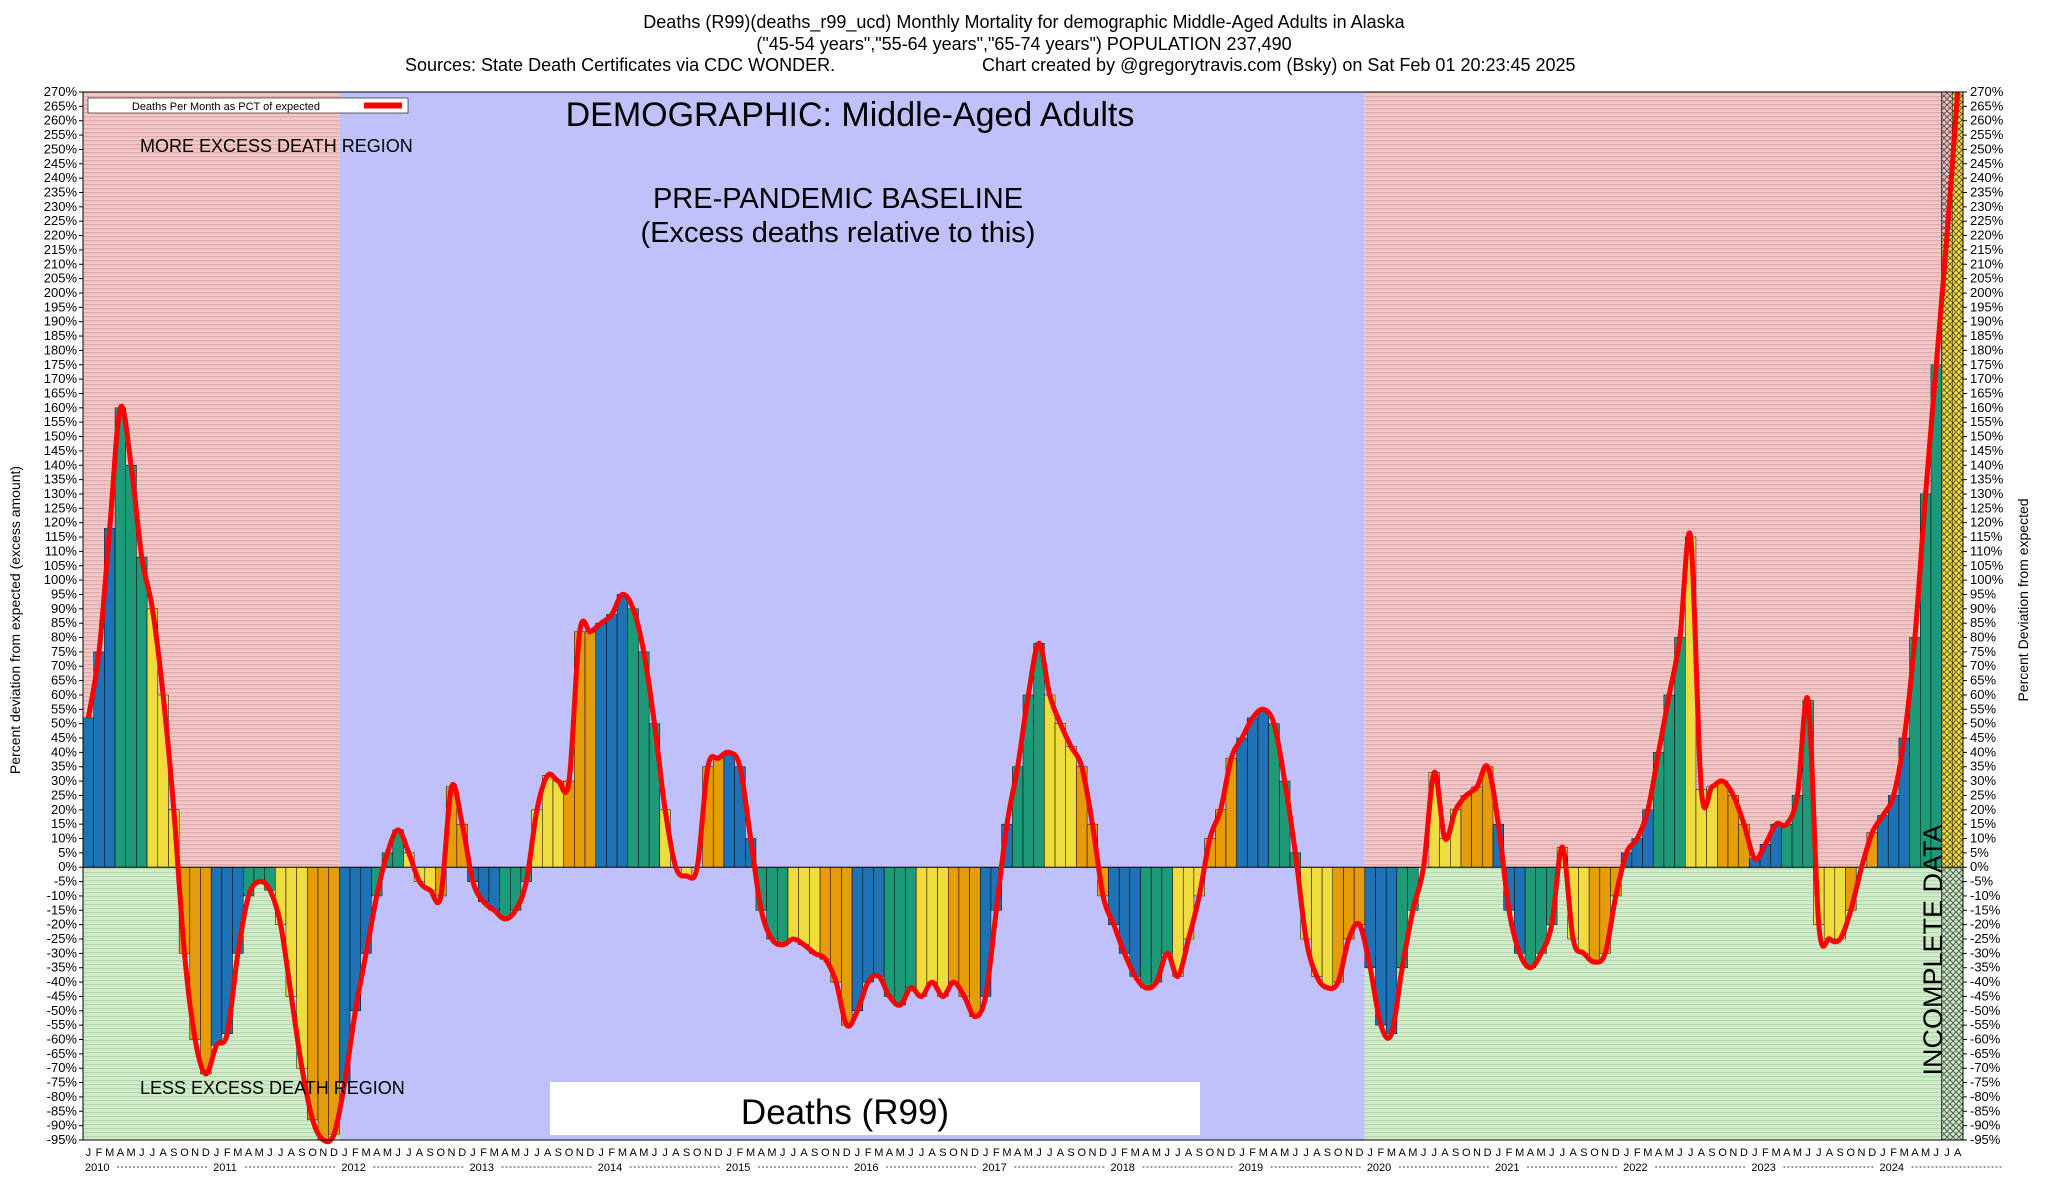 The height and width of the screenshot is (1200, 2048). Describe the element at coordinates (1251, 1168) in the screenshot. I see `x-year-label: 2019` at that location.